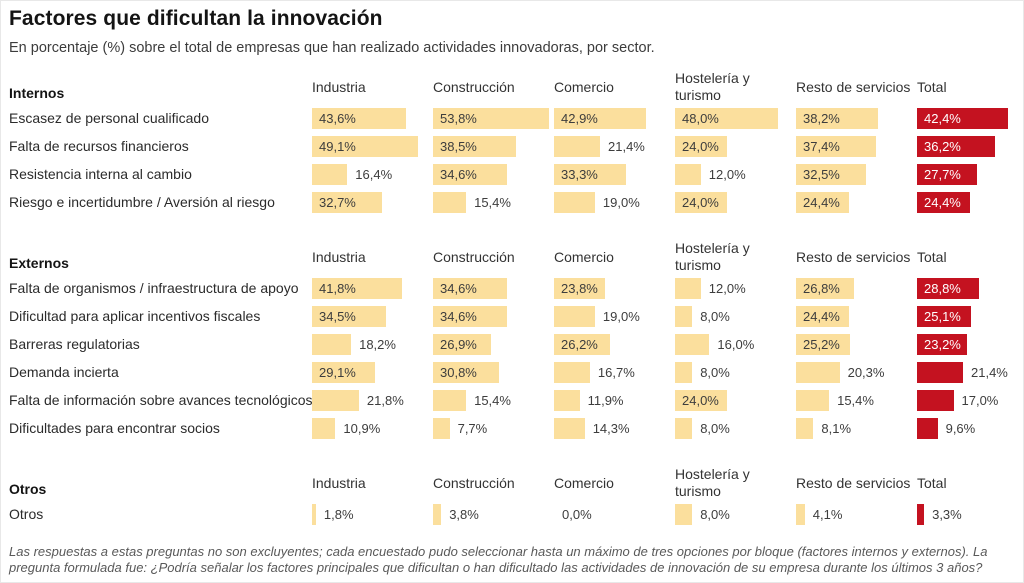 The width and height of the screenshot is (1024, 583). What do you see at coordinates (579, 118) in the screenshot?
I see `value-label: 42,9%` at bounding box center [579, 118].